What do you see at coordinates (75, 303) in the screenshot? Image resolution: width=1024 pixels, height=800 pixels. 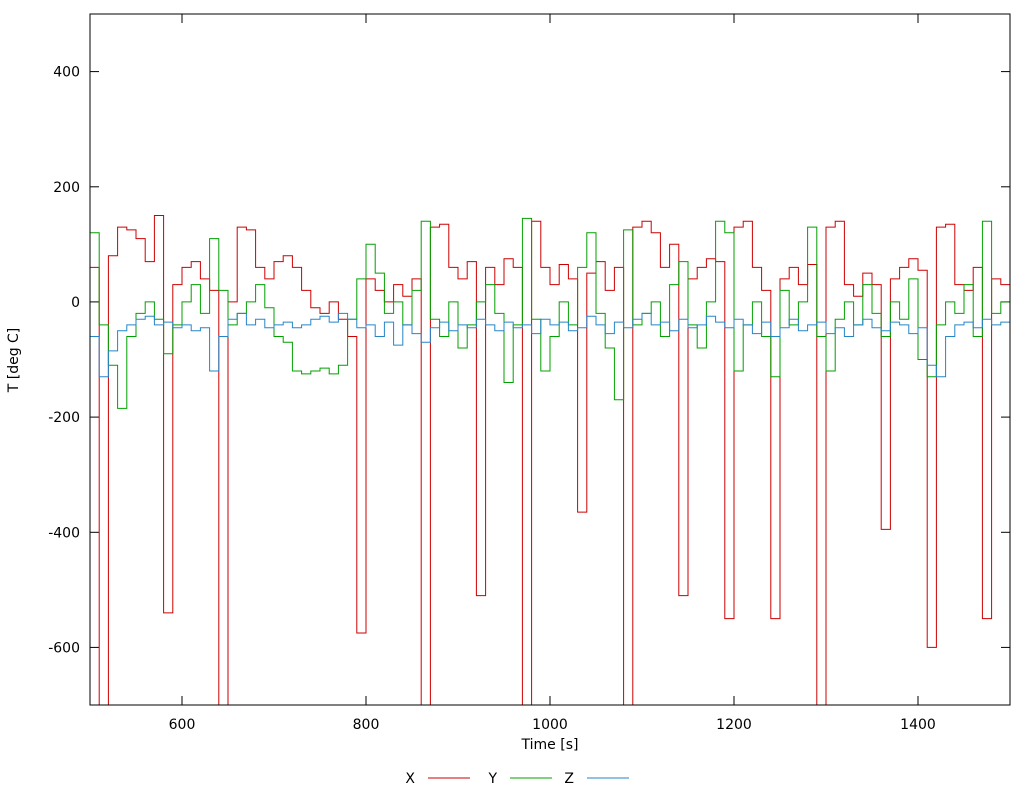 I see `y-tick-label: 0` at bounding box center [75, 303].